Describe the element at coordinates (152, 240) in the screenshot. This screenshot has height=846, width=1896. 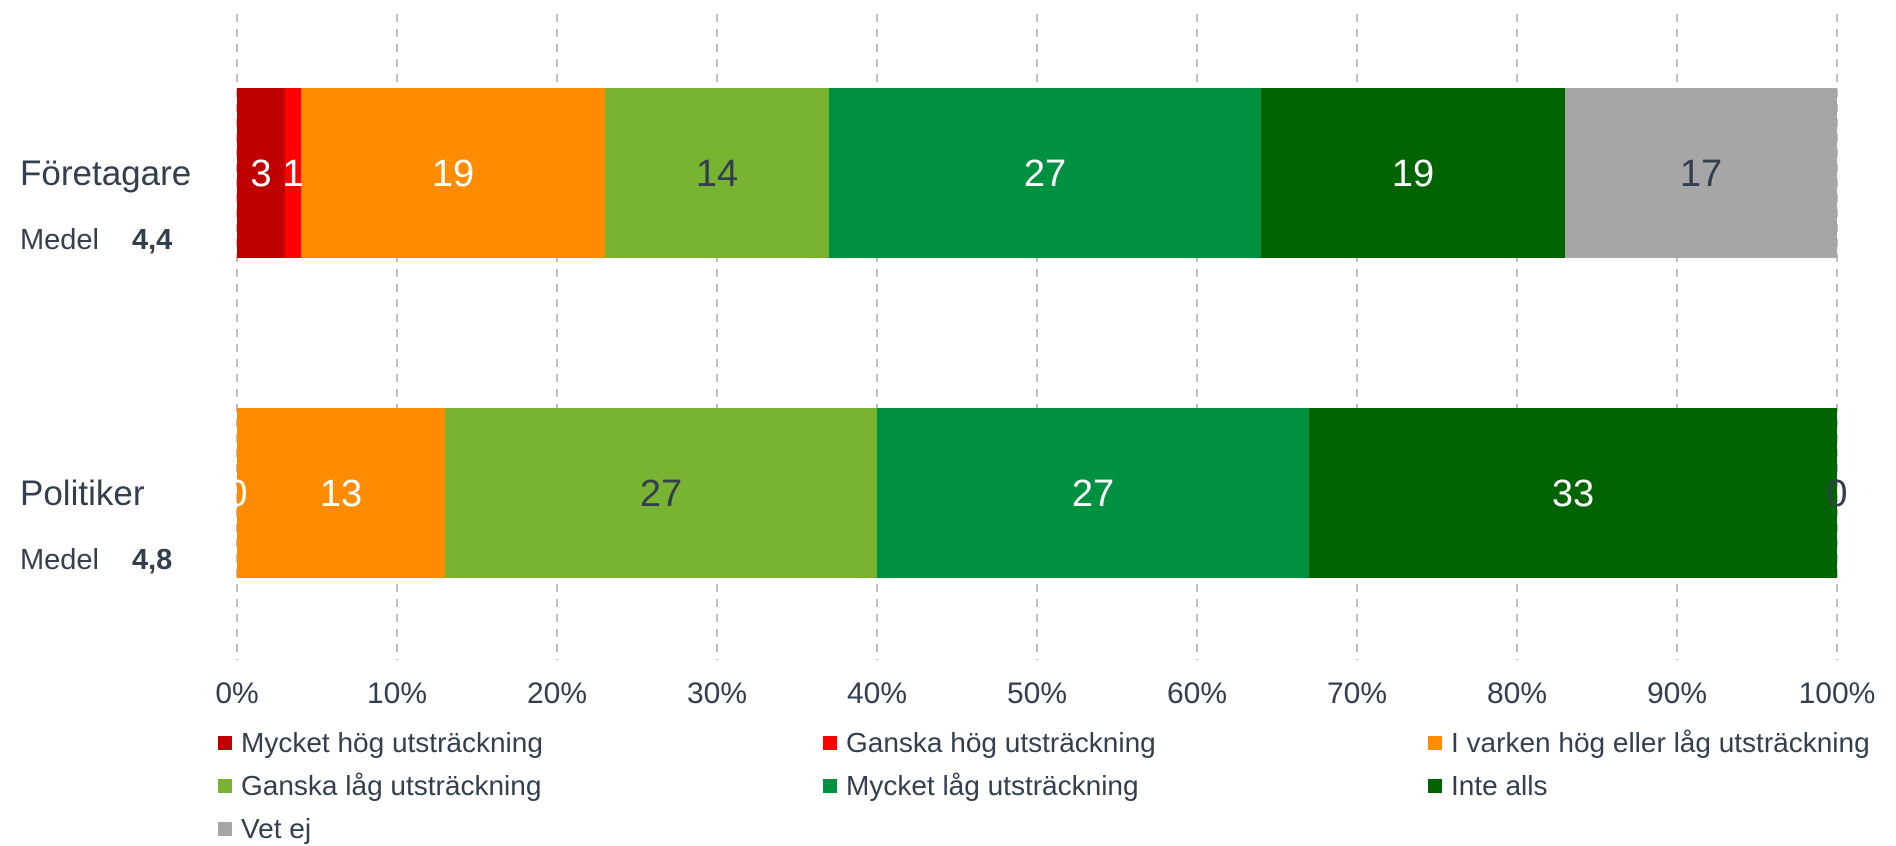
I see `mean-value: 4,4` at that location.